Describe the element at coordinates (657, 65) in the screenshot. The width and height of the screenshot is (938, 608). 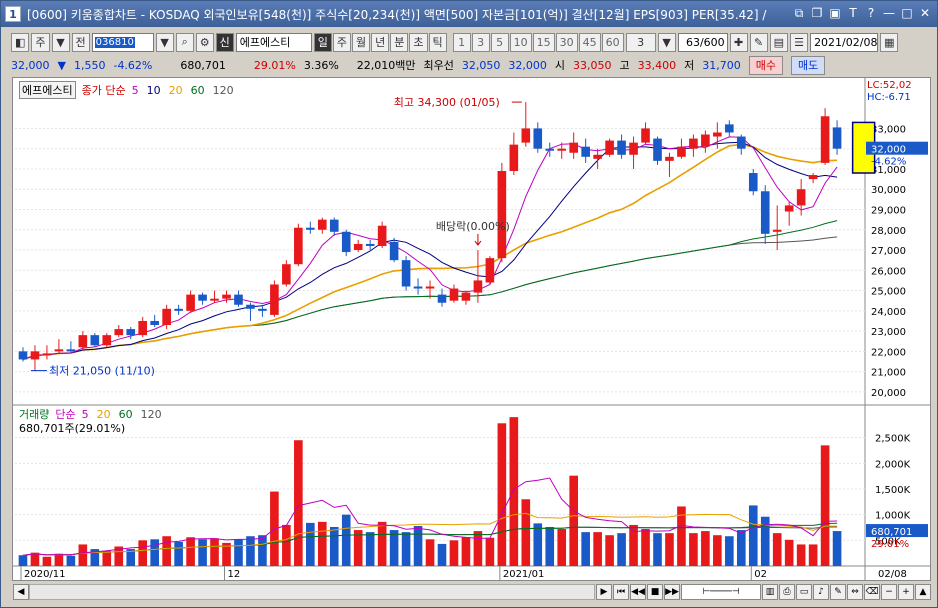
I see `high-price: 33,400` at that location.